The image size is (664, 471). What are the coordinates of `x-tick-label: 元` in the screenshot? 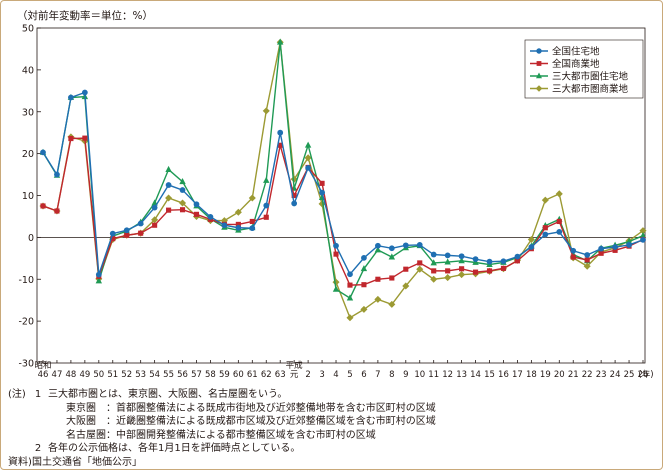 It's located at (294, 375).